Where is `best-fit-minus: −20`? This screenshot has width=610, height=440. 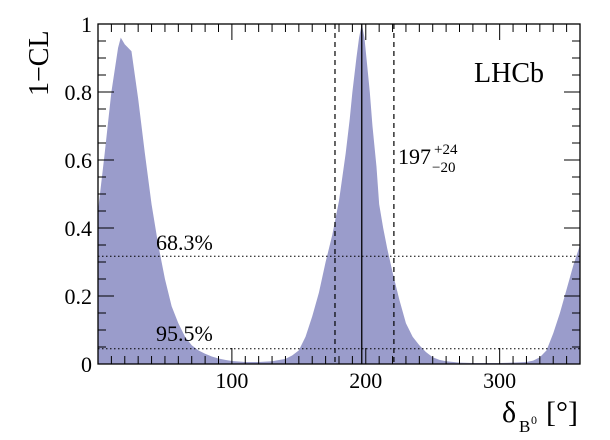
best-fit-minus: −20 is located at coordinates (443, 168).